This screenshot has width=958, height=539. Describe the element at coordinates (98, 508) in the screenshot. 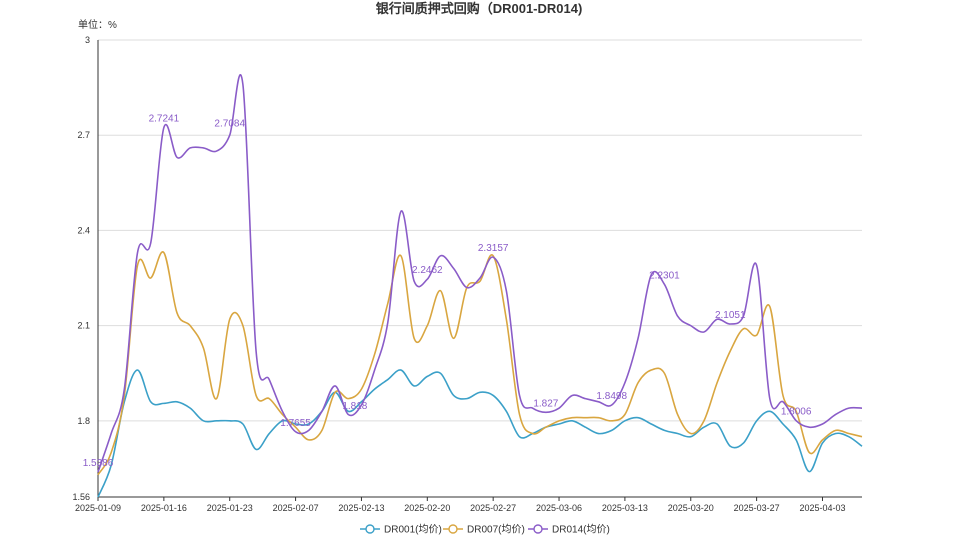

I see `x-tick-label: 2025-01-09` at that location.